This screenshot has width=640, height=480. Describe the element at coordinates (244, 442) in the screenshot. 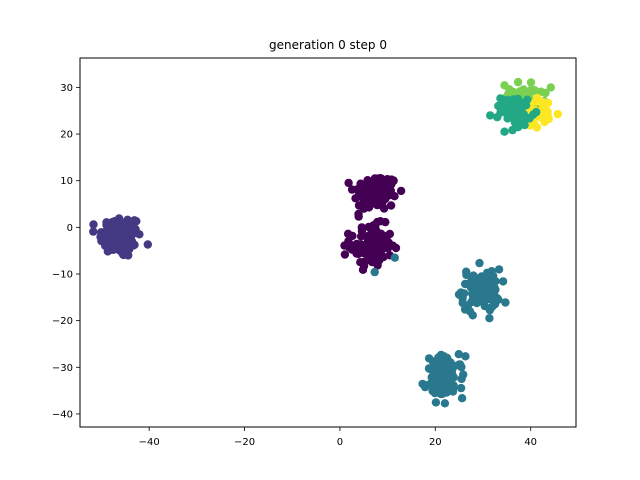

I see `x-tick-label: −20` at that location.